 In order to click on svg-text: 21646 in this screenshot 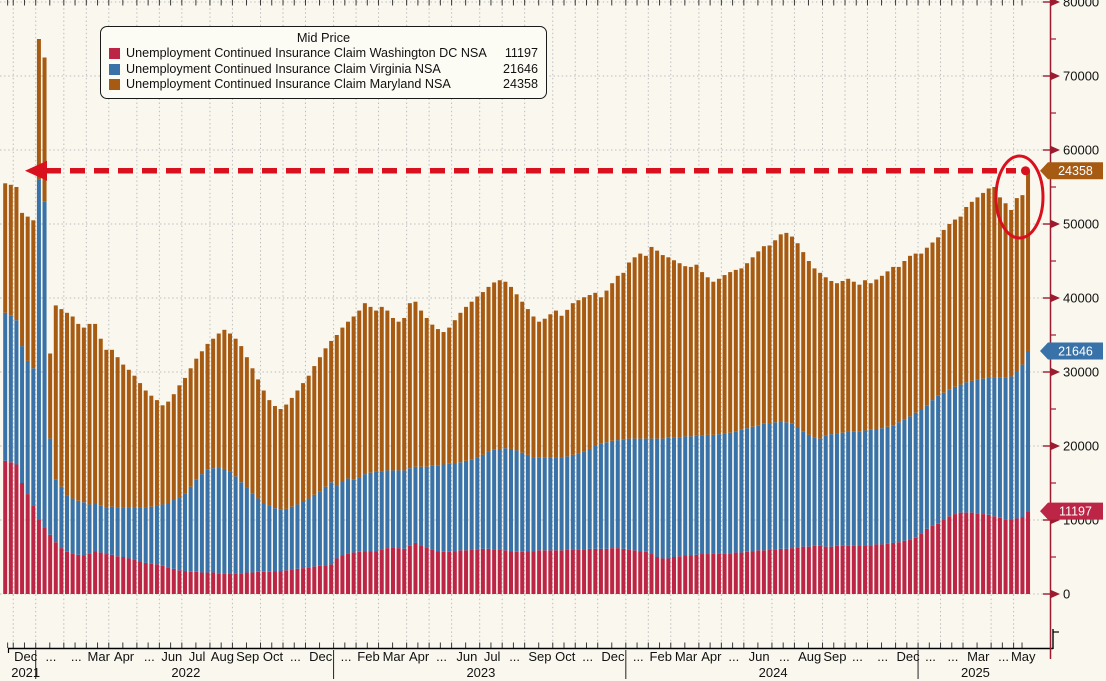, I will do `click(1075, 351)`.